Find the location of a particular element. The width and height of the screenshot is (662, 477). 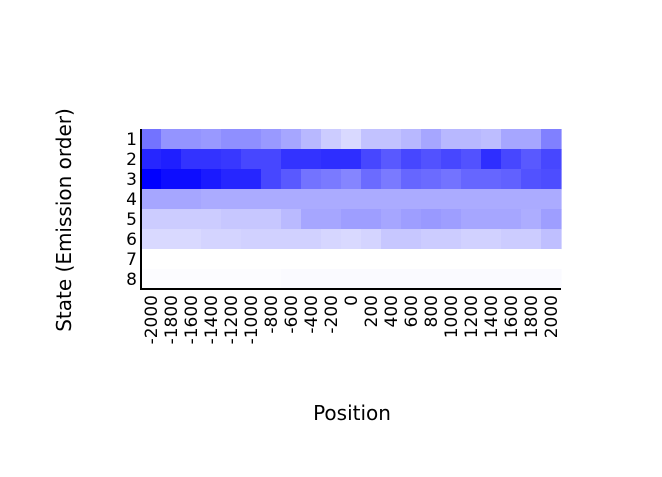

heatmap-cell-state4-pos800 is located at coordinates (431, 199).